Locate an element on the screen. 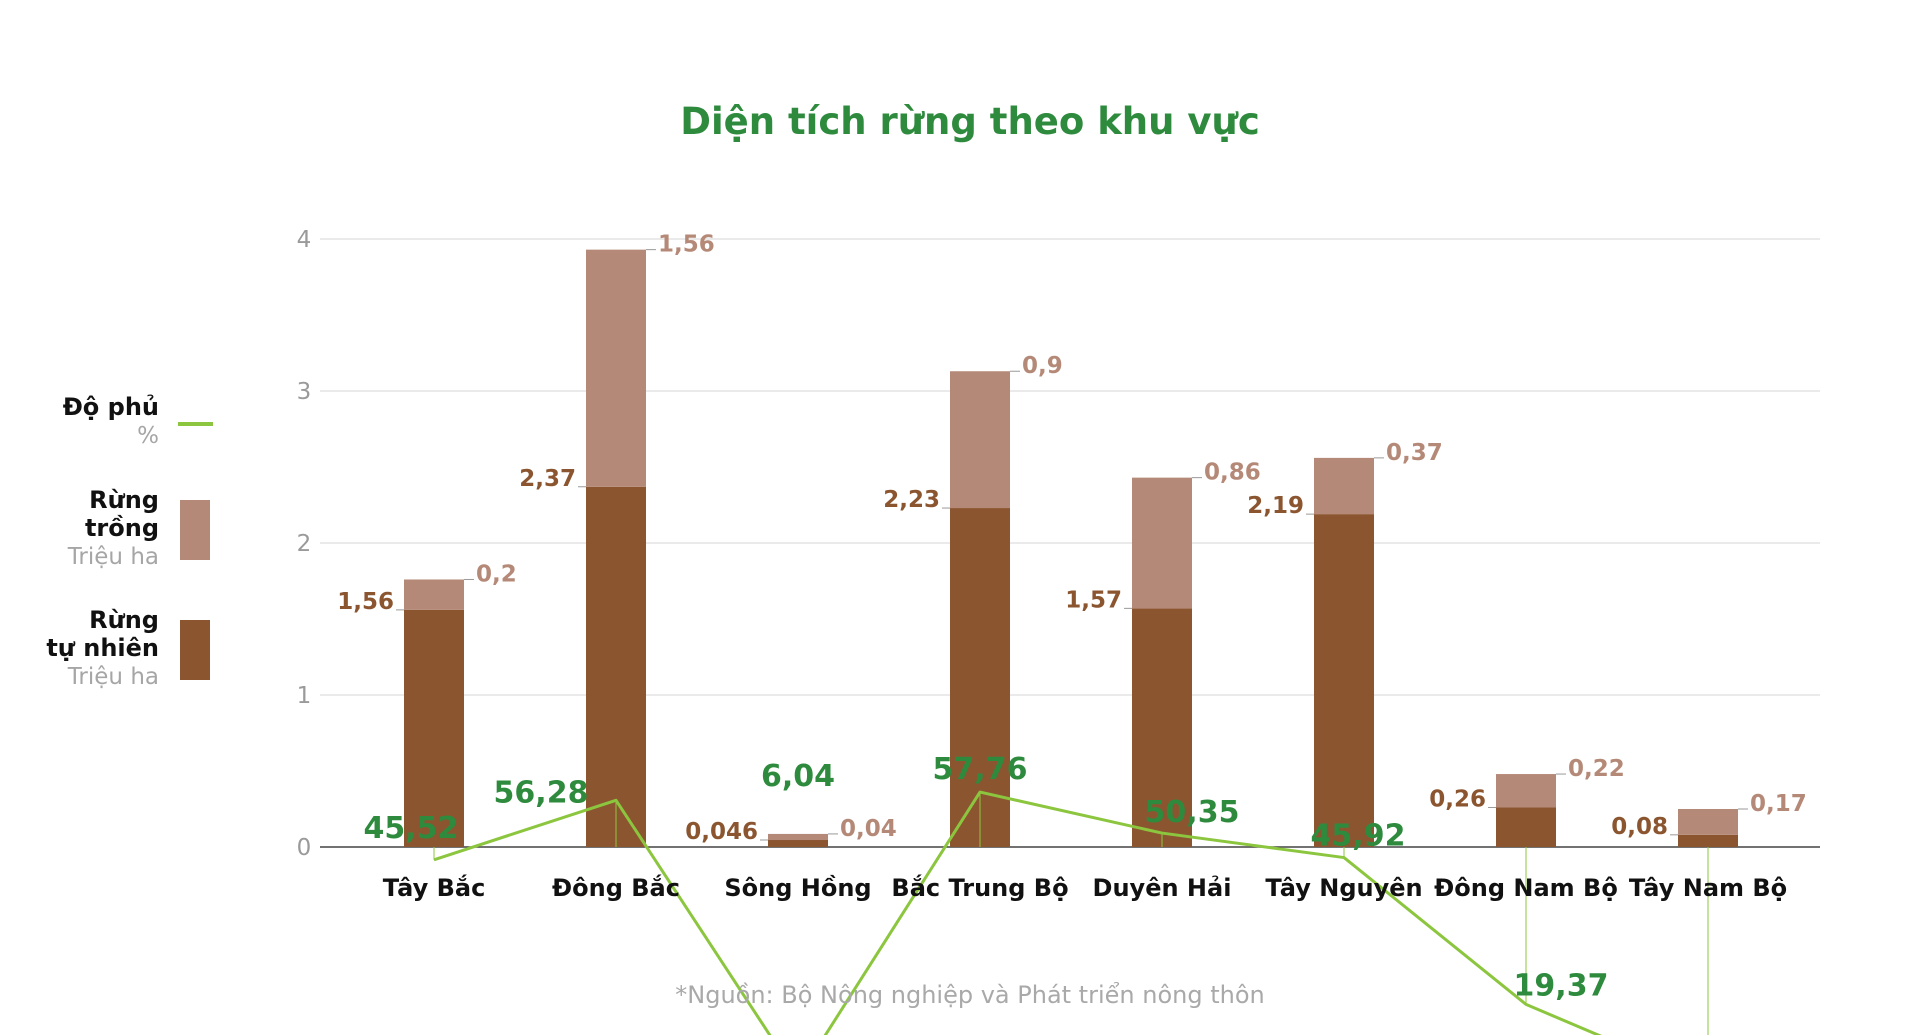 This screenshot has width=1920, height=1035. x-category-label: Tây Bắc is located at coordinates (434, 887).